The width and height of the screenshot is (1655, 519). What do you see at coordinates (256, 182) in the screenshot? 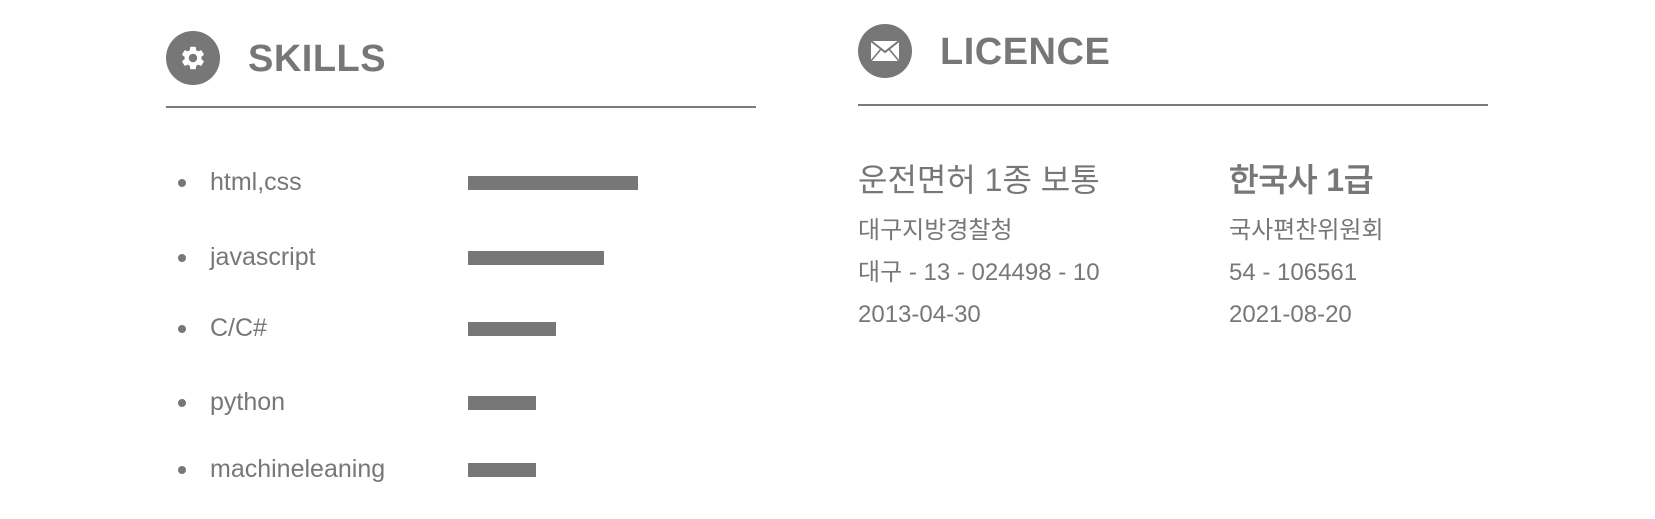
I see `skill-name: html,css` at bounding box center [256, 182].